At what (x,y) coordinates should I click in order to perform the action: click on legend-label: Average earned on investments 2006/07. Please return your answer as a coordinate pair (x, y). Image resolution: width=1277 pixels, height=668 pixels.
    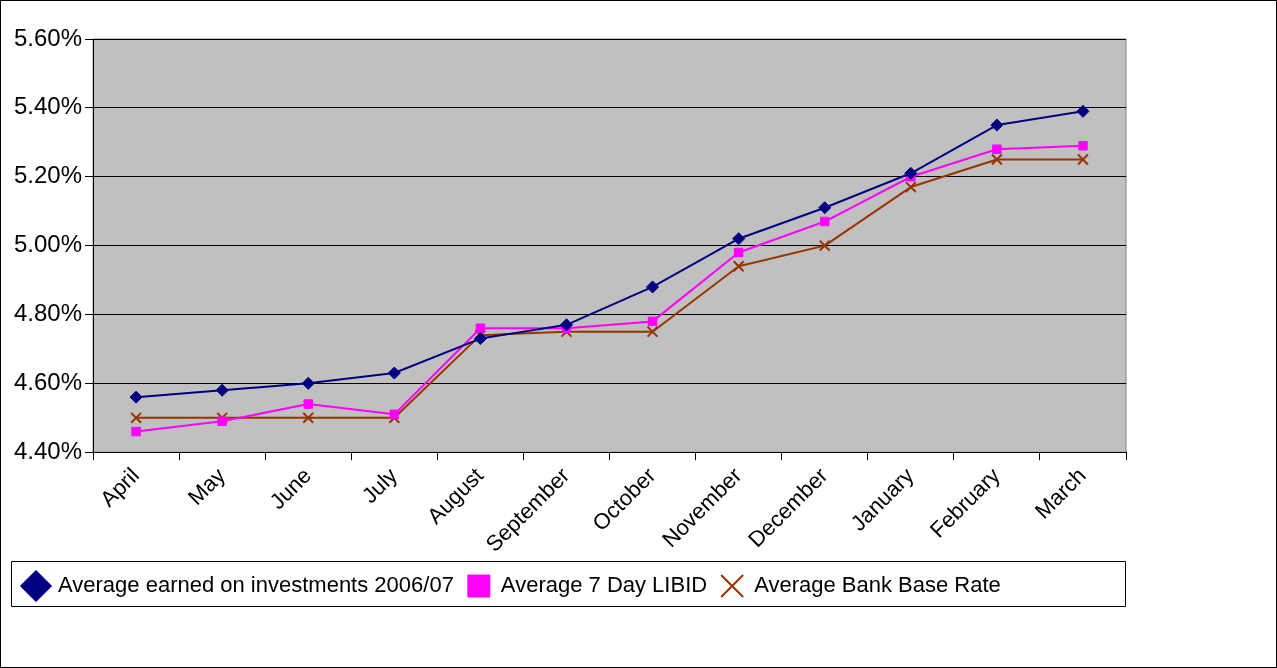
    Looking at the image, I should click on (256, 585).